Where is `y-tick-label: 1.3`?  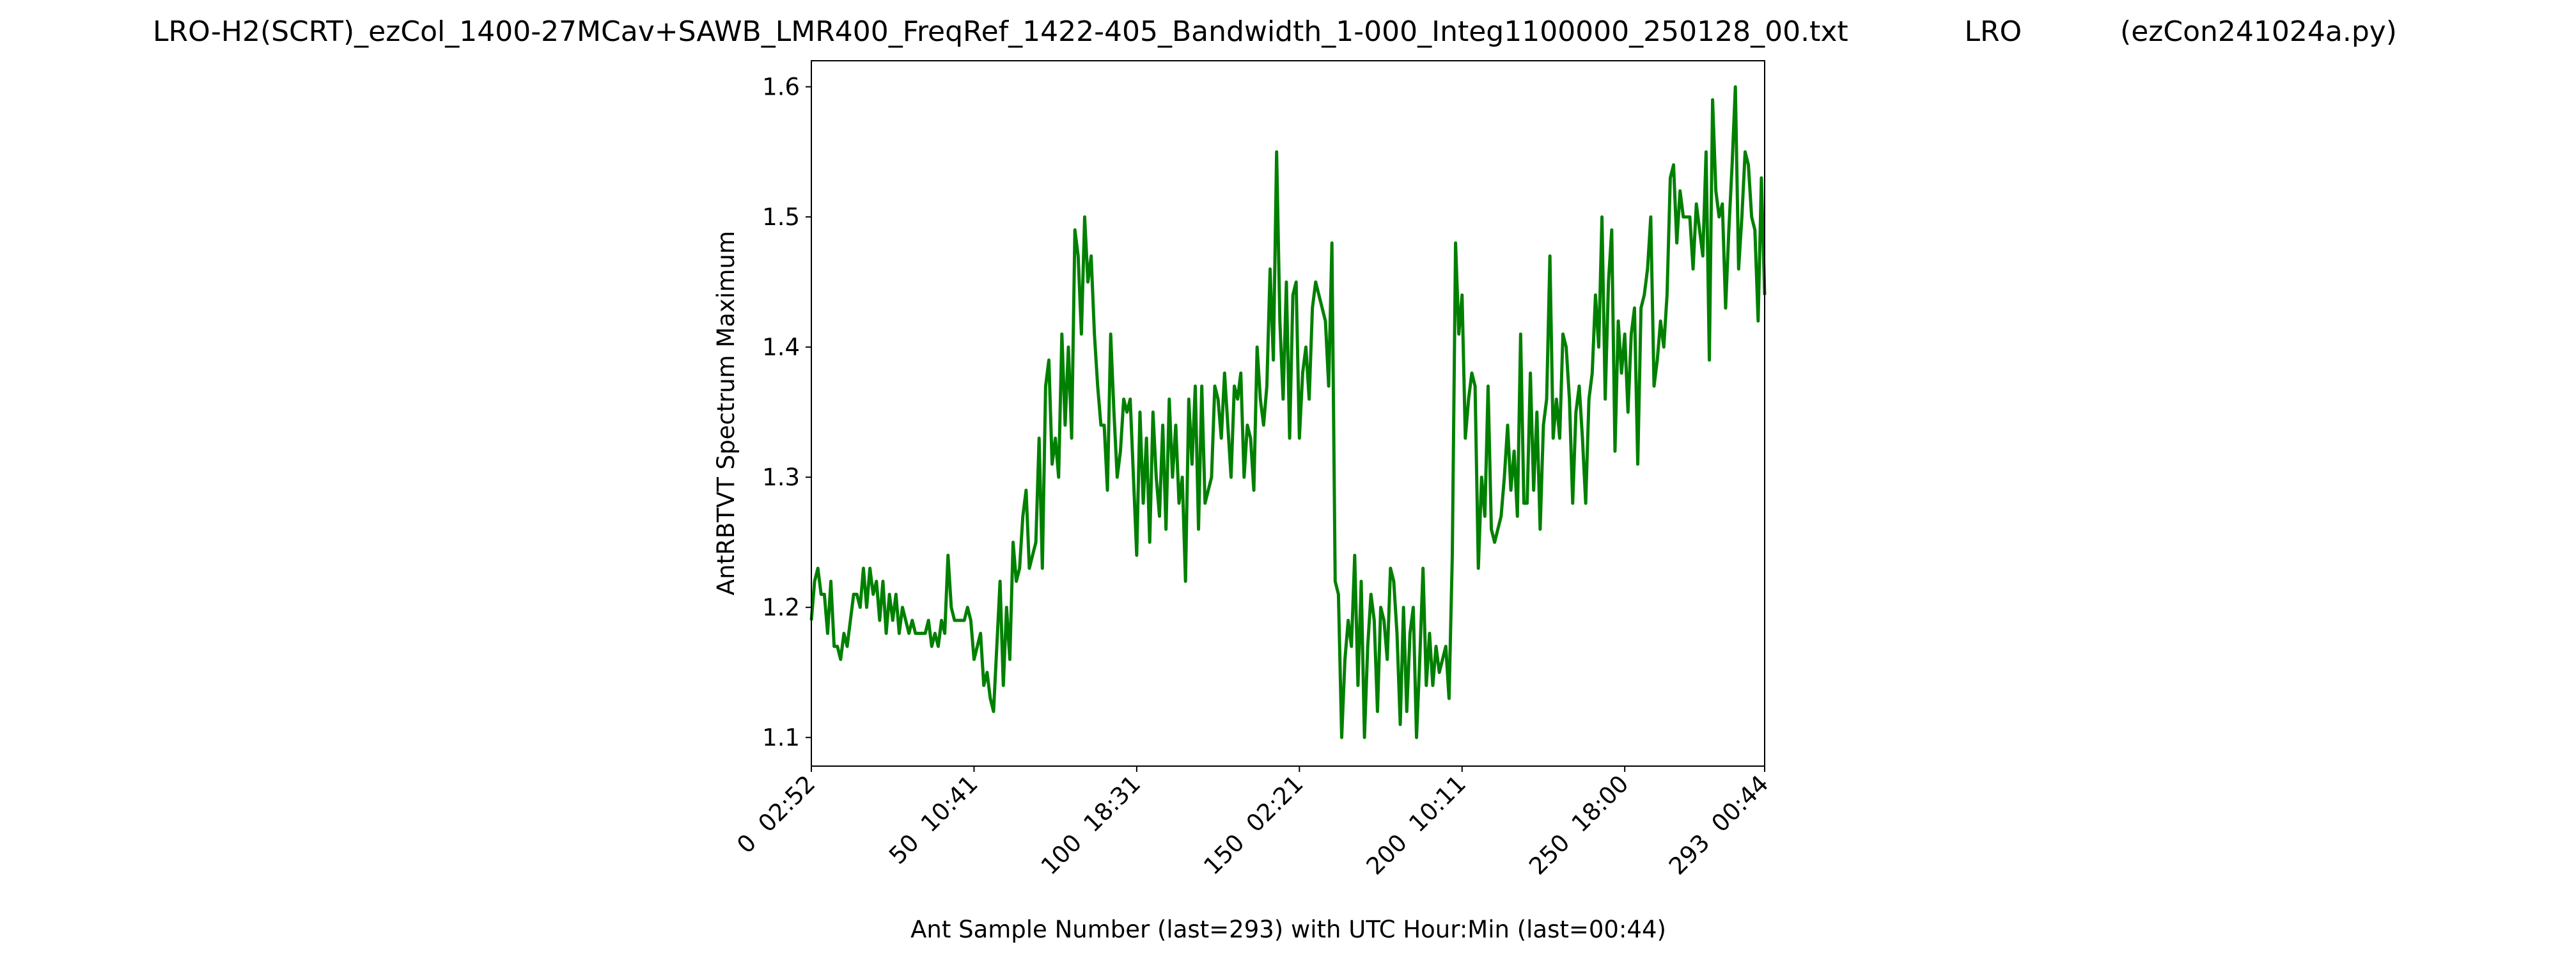
y-tick-label: 1.3 is located at coordinates (781, 477).